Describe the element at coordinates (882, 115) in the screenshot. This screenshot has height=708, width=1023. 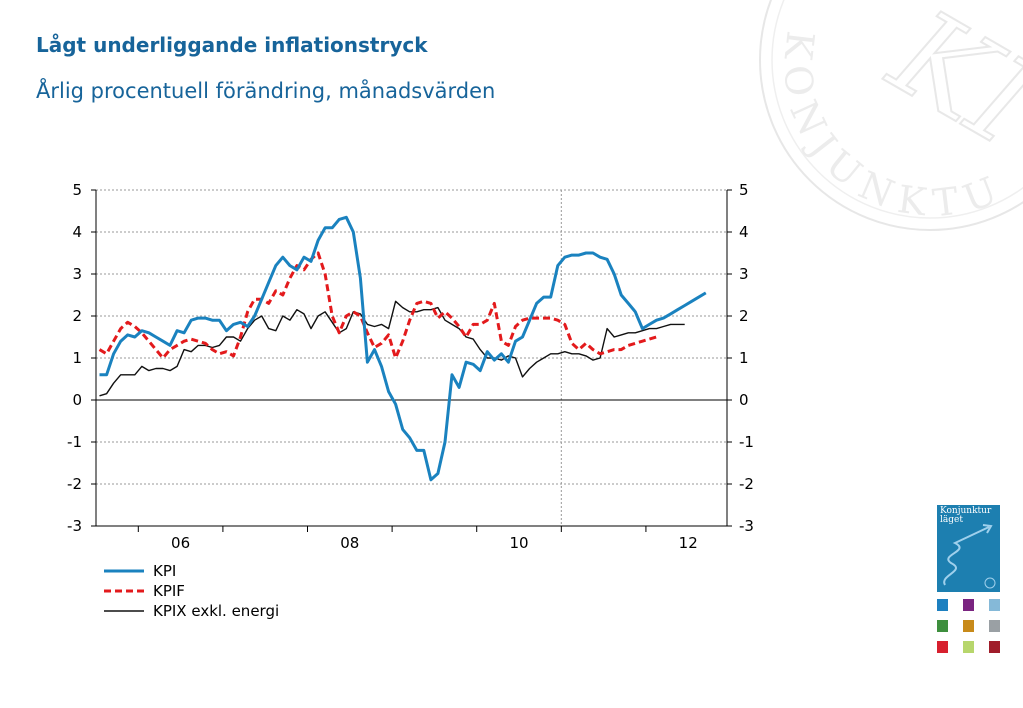
I see `institute-seal-watermark: KONJUNKTURINSTITUTET KI` at that location.